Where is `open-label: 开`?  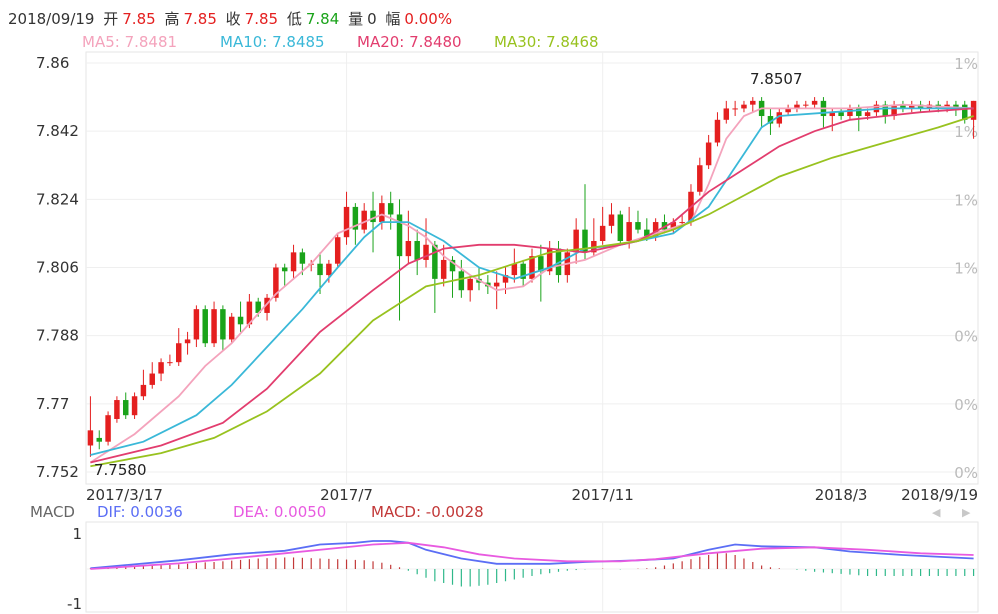
open-label: 开 is located at coordinates (111, 19).